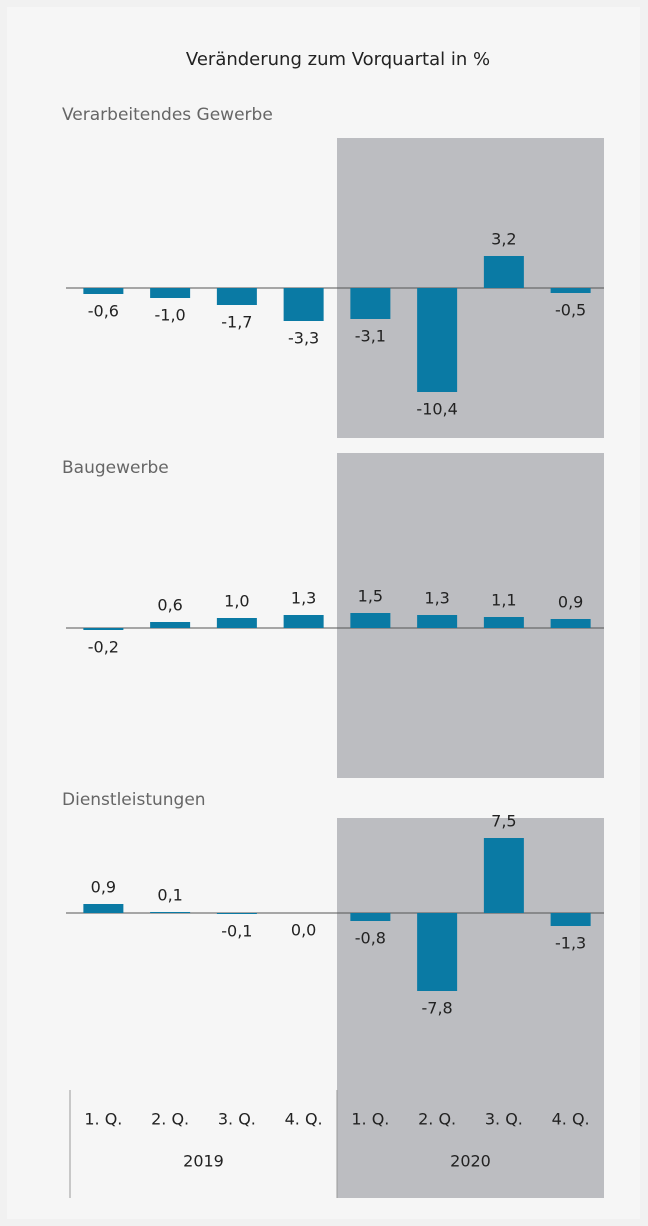  What do you see at coordinates (167, 115) in the screenshot?
I see `panel-title: Verarbeitendes Gewerbe` at bounding box center [167, 115].